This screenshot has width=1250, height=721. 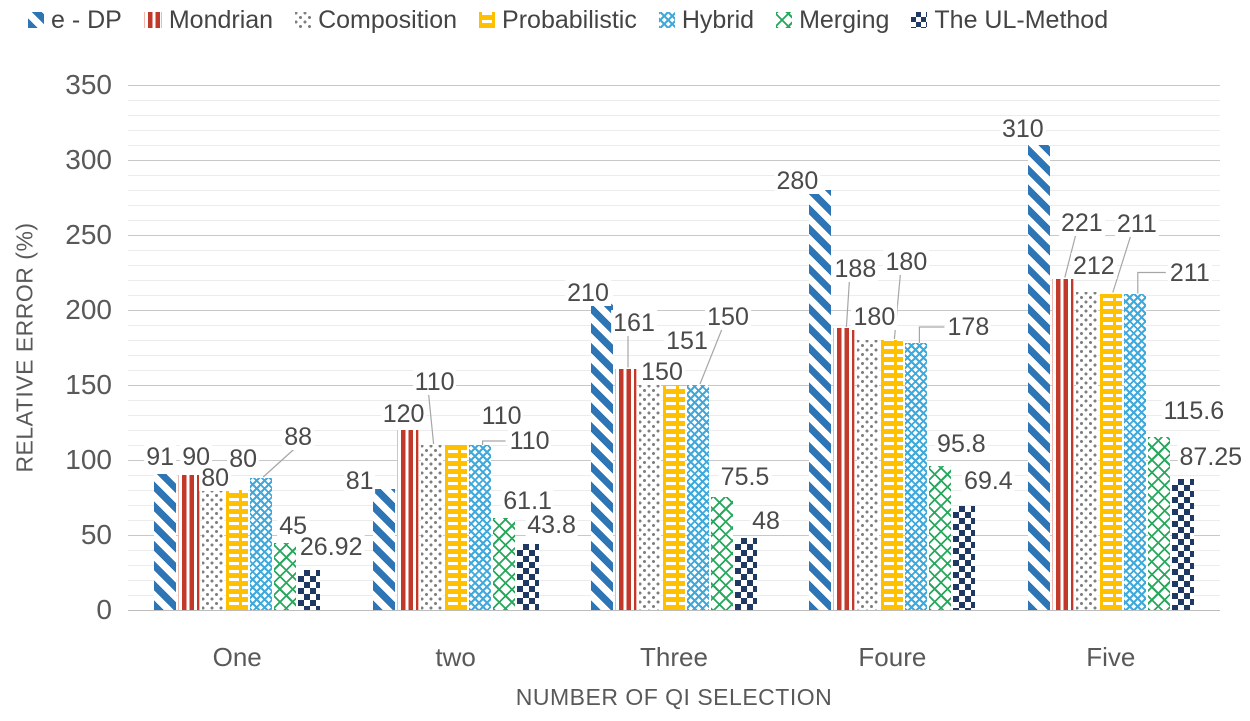 What do you see at coordinates (602, 452) in the screenshot?
I see `bar-e-dp-three` at bounding box center [602, 452].